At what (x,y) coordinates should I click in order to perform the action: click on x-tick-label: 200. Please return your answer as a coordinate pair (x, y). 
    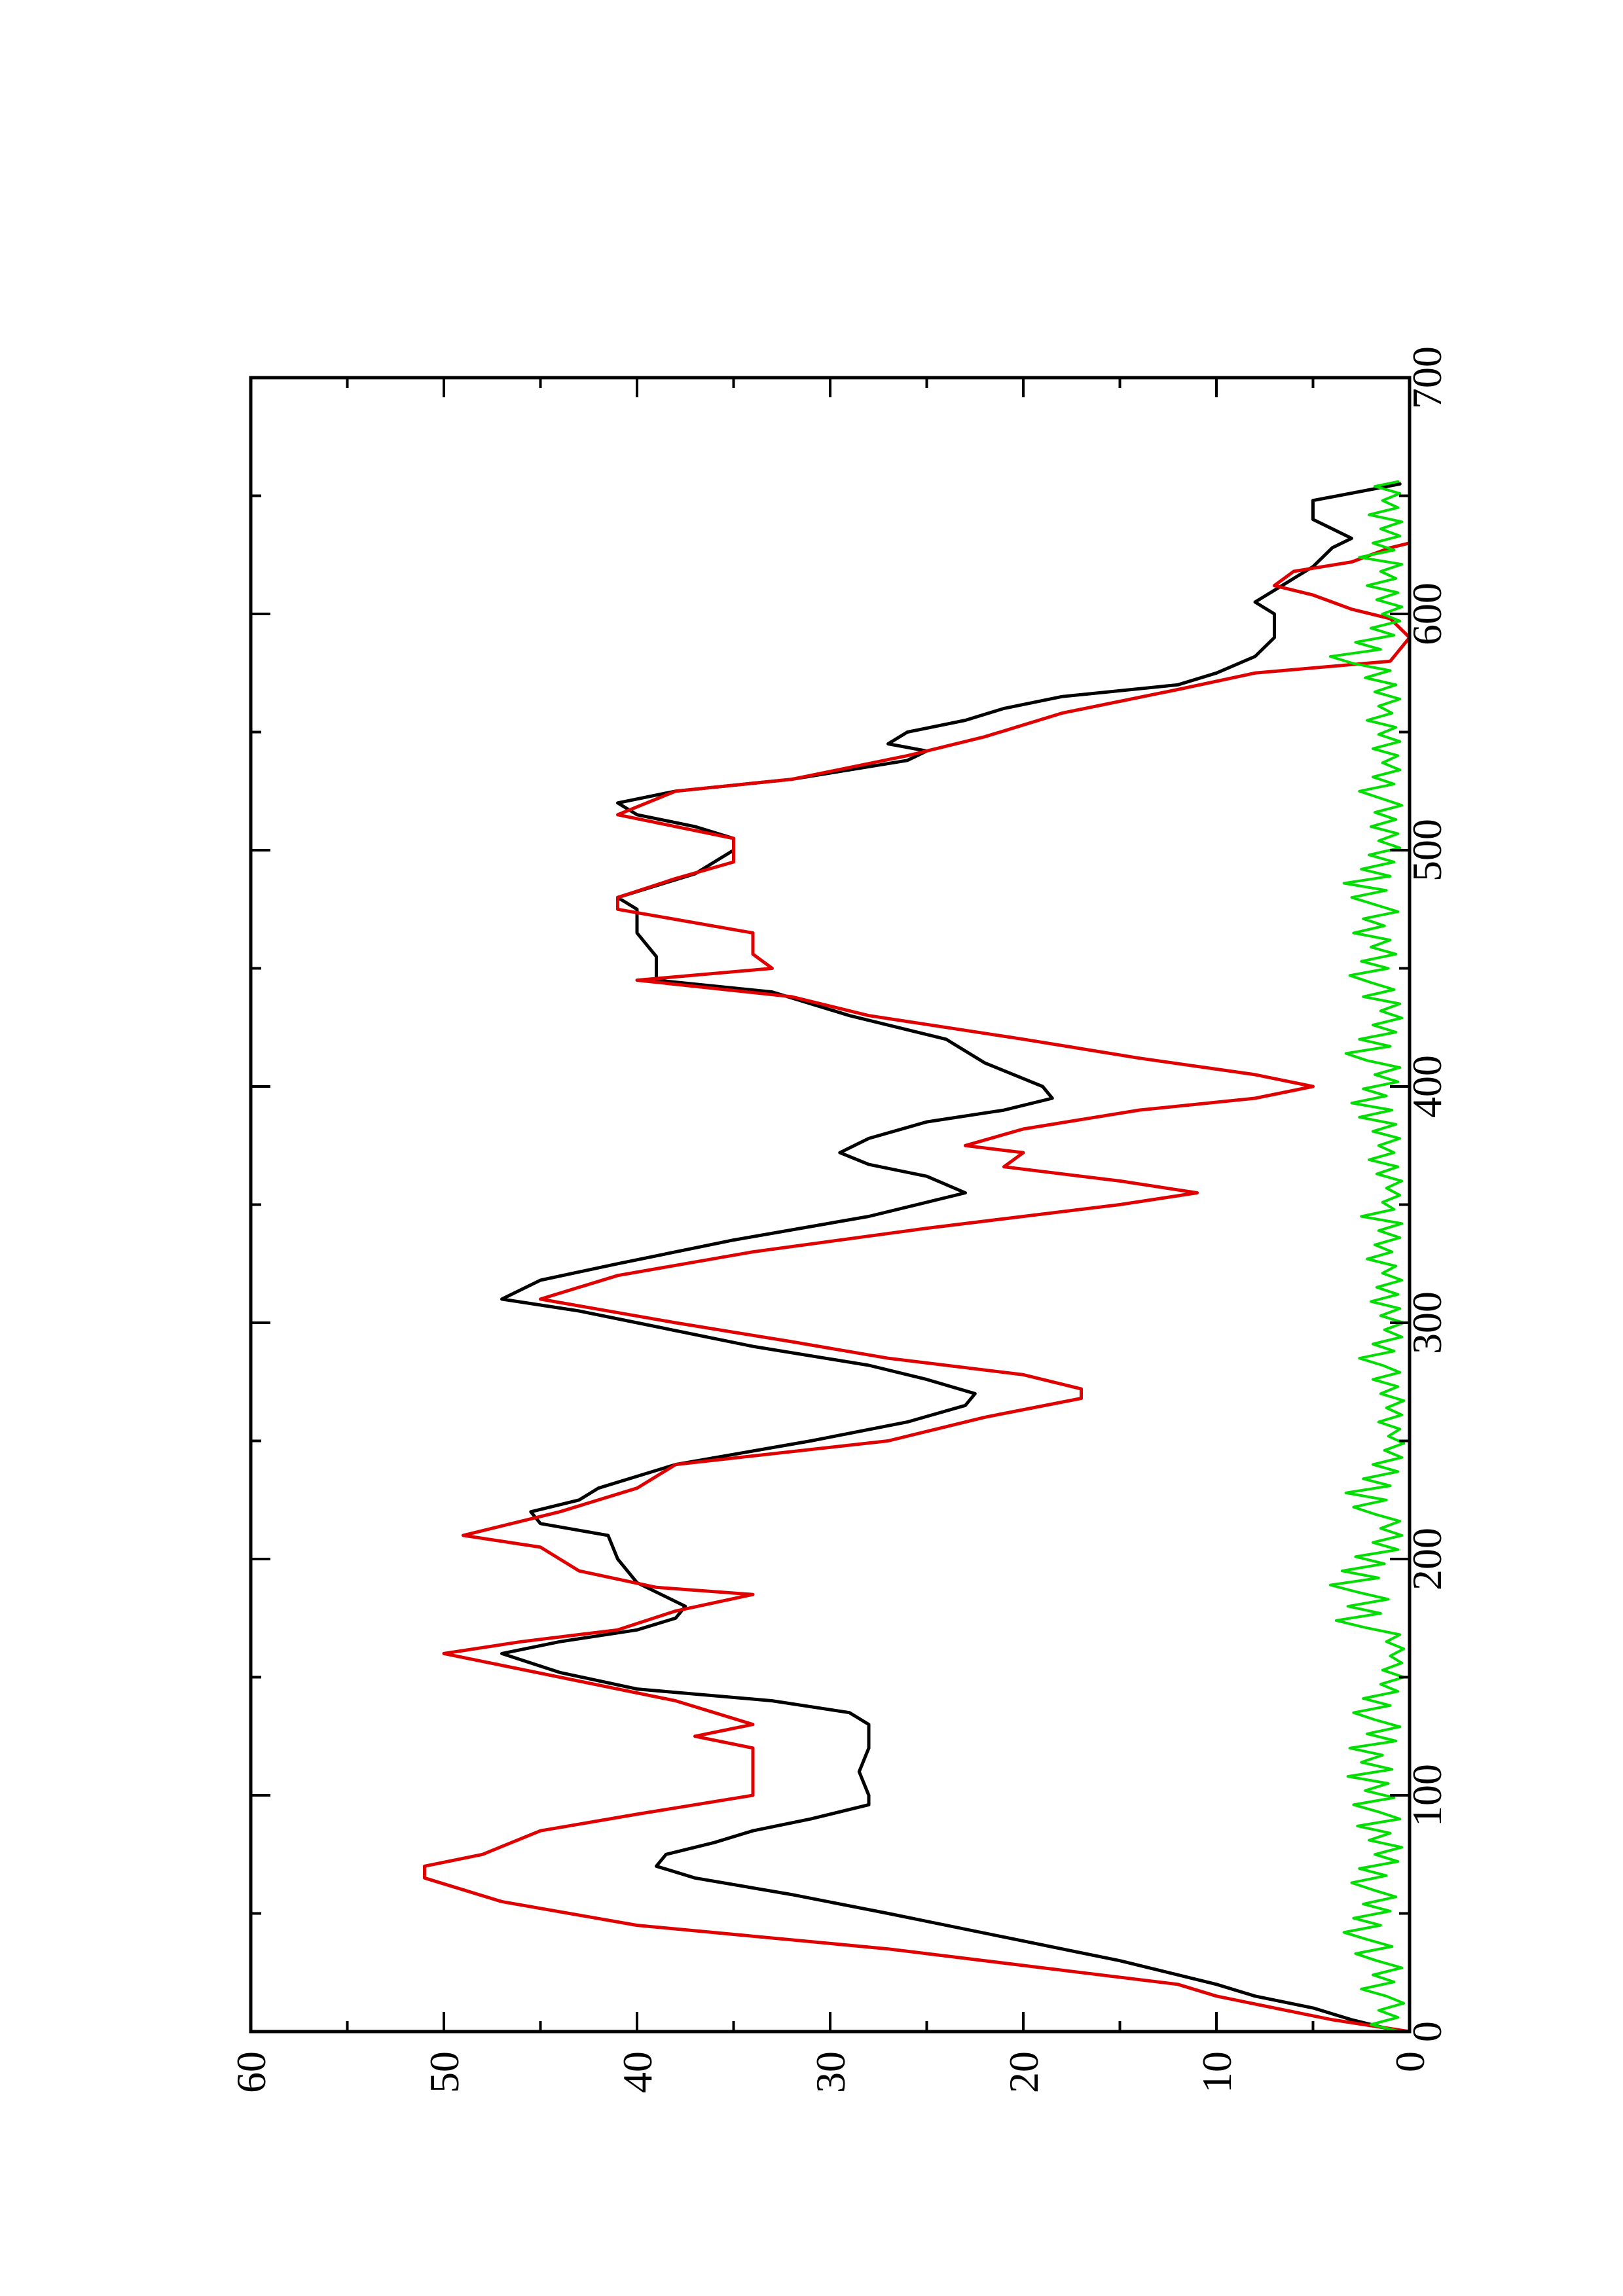
    Looking at the image, I should click on (1427, 1559).